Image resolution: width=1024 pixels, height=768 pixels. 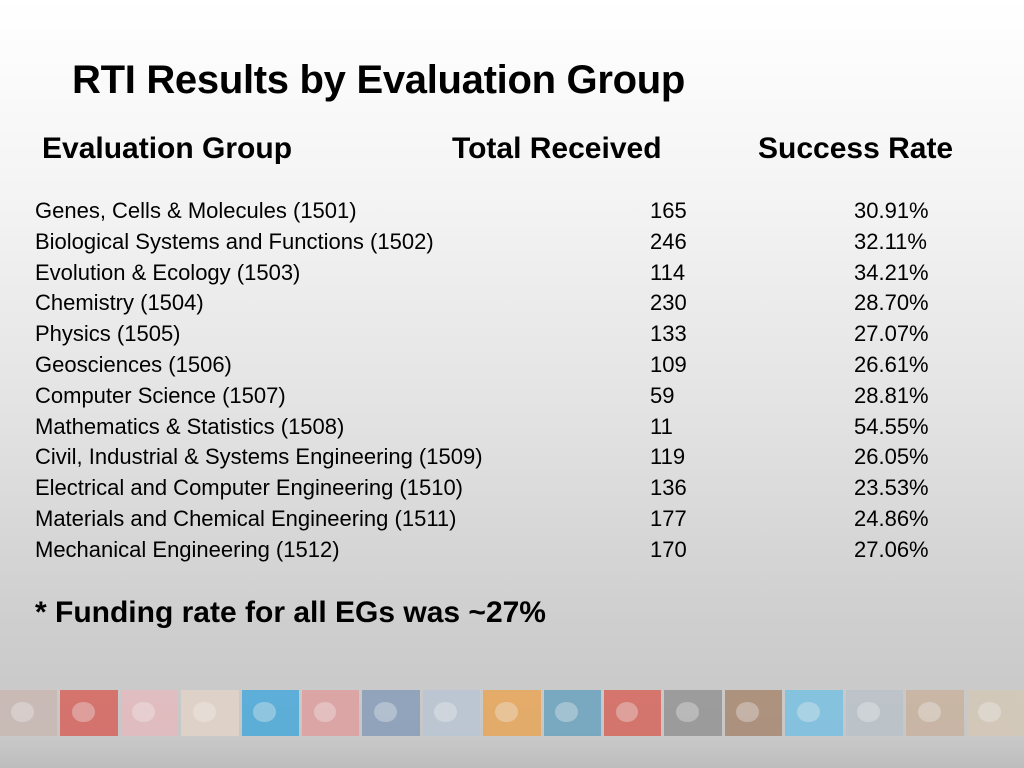 I want to click on success-rate: 23.53%, so click(x=891, y=488).